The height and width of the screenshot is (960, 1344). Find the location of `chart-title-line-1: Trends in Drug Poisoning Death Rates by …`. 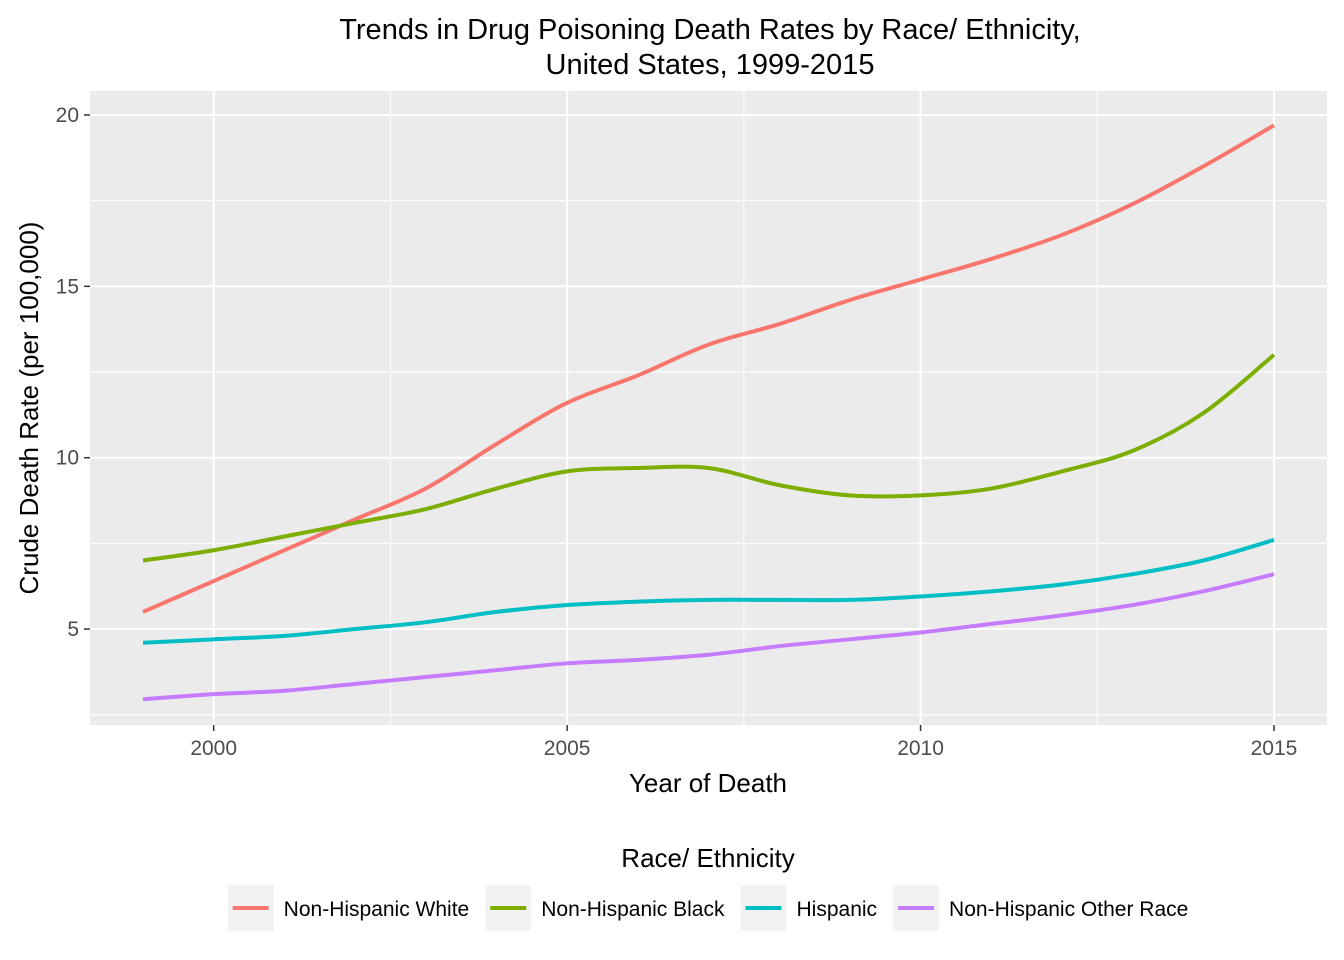

chart-title-line-1: Trends in Drug Poisoning Death Rates by … is located at coordinates (709, 30).